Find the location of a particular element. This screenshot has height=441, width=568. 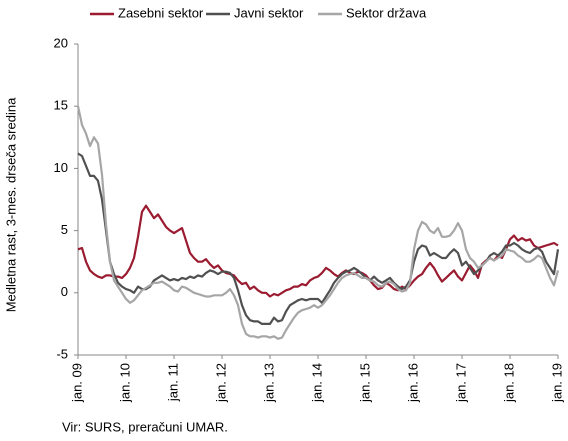

x-tick-label: jan. 12 is located at coordinates (220, 383).